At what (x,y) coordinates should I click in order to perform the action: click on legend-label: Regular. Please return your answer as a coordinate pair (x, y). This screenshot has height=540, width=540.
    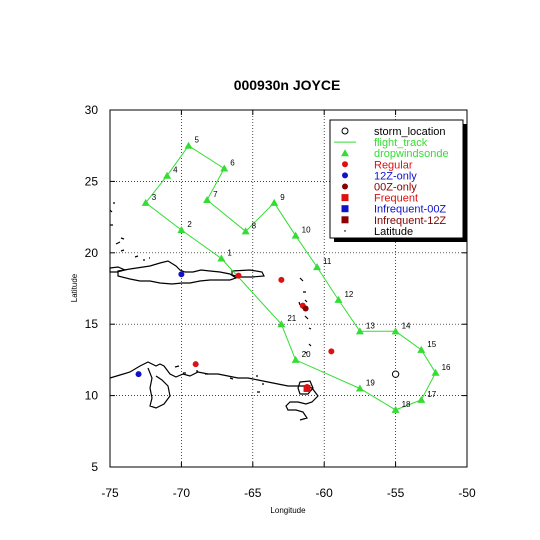
    Looking at the image, I should click on (393, 165).